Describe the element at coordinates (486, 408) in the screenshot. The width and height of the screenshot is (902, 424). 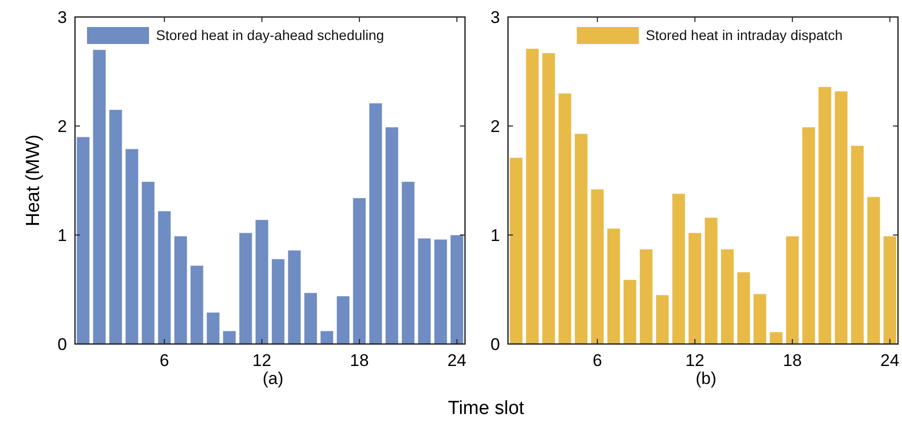
I see `x-axis-title: Time slot` at that location.